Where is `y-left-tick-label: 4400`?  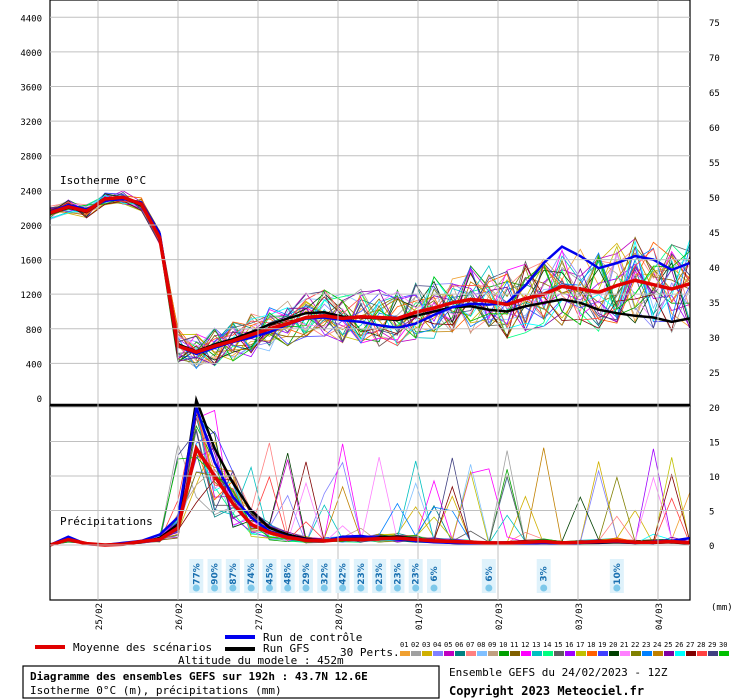 y-left-tick-label: 4400 is located at coordinates (31, 19).